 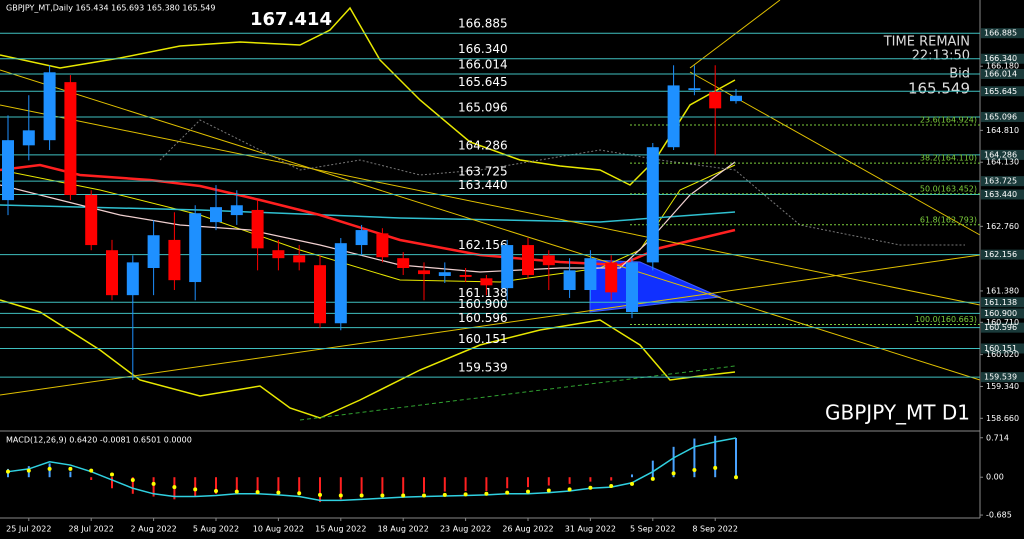 What do you see at coordinates (1002, 130) in the screenshot?
I see `price-axis-label: 164.810` at bounding box center [1002, 130].